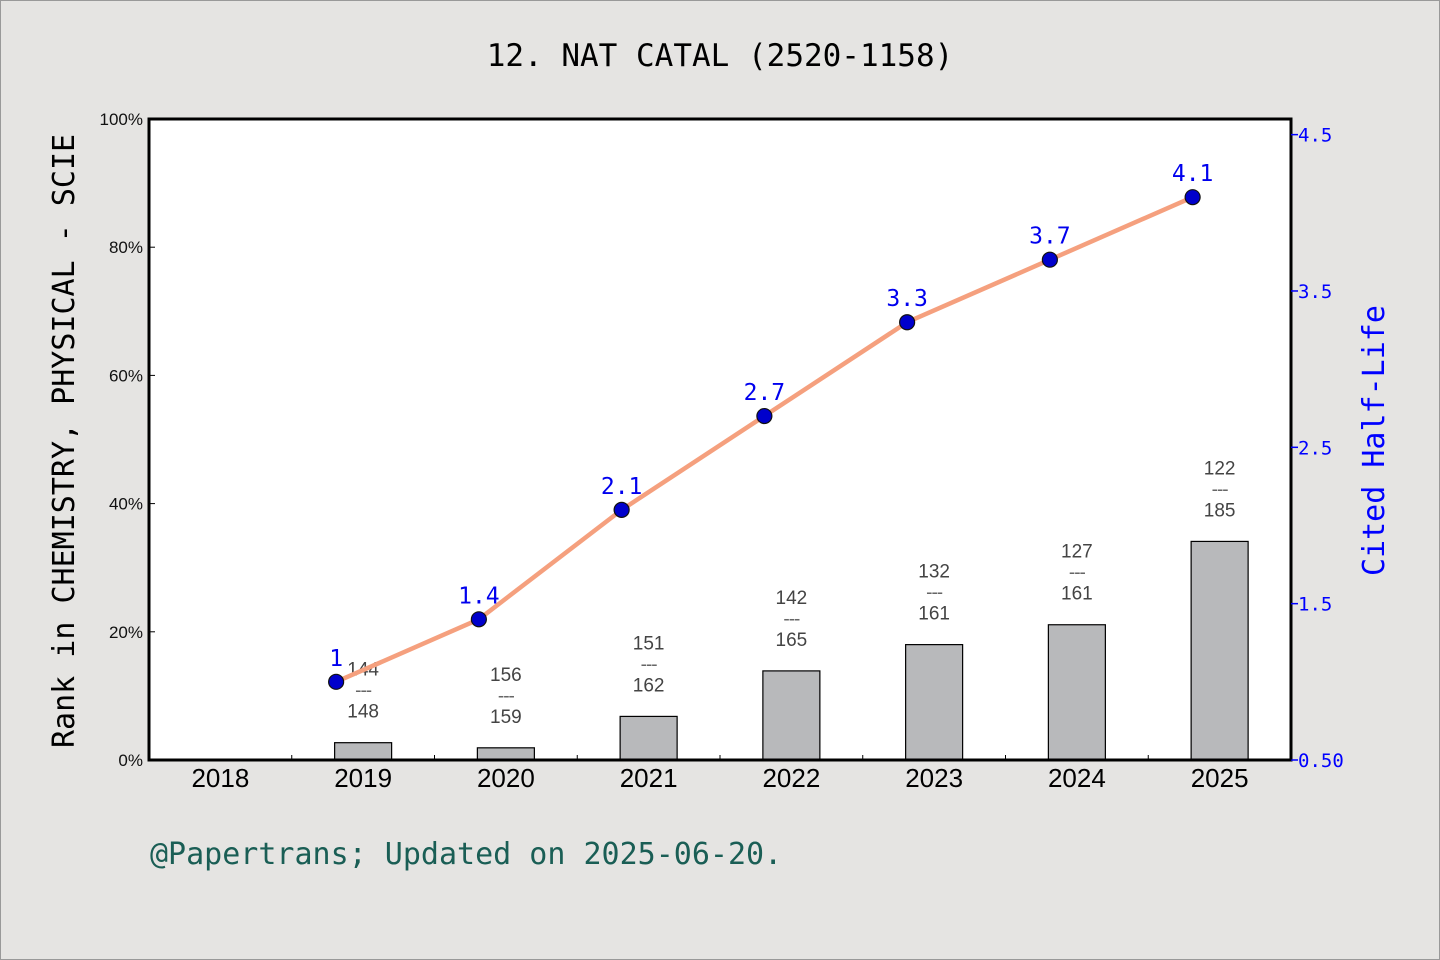 Image resolution: width=1440 pixels, height=960 pixels. I want to click on y-right-tick-label: 2.5, so click(1315, 448).